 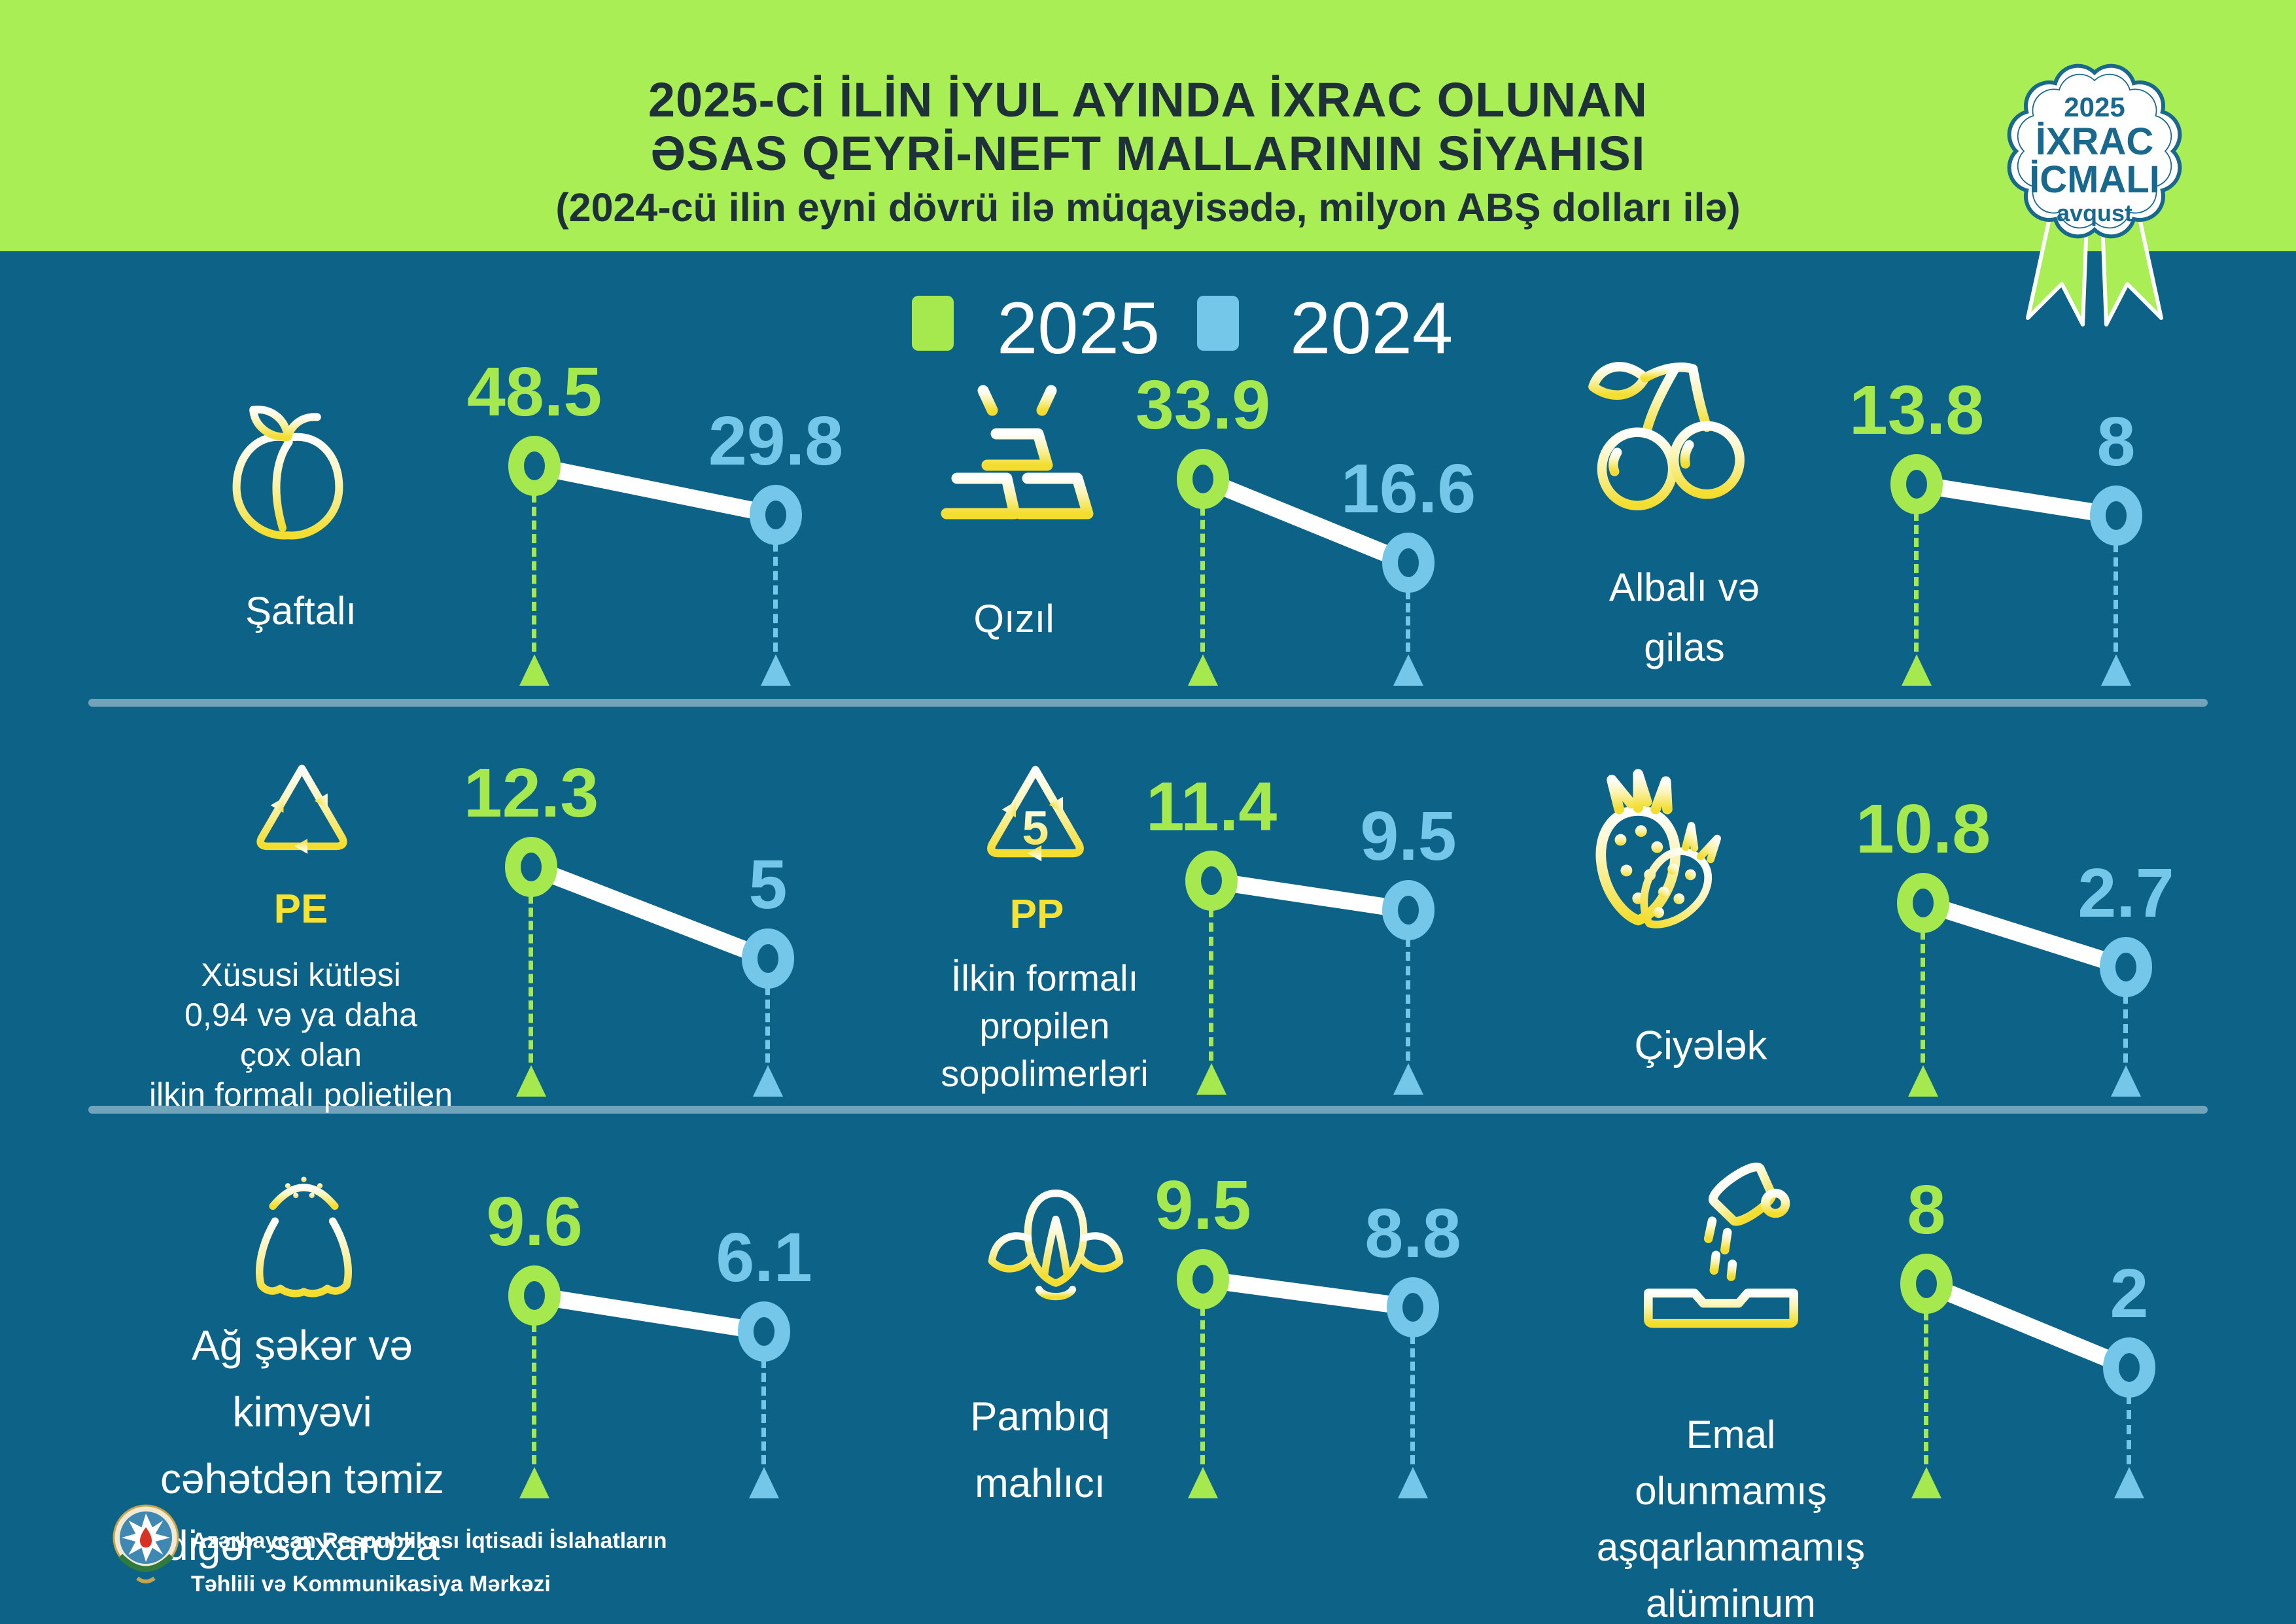 What do you see at coordinates (1017, 448) in the screenshot?
I see `gold-bars-icon` at bounding box center [1017, 448].